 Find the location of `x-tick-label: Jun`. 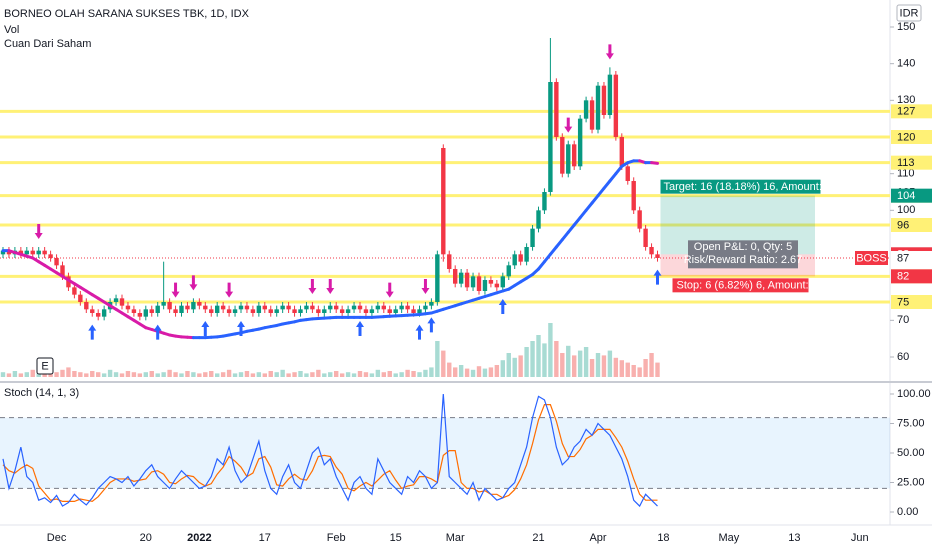

x-tick-label: Jun is located at coordinates (860, 538).